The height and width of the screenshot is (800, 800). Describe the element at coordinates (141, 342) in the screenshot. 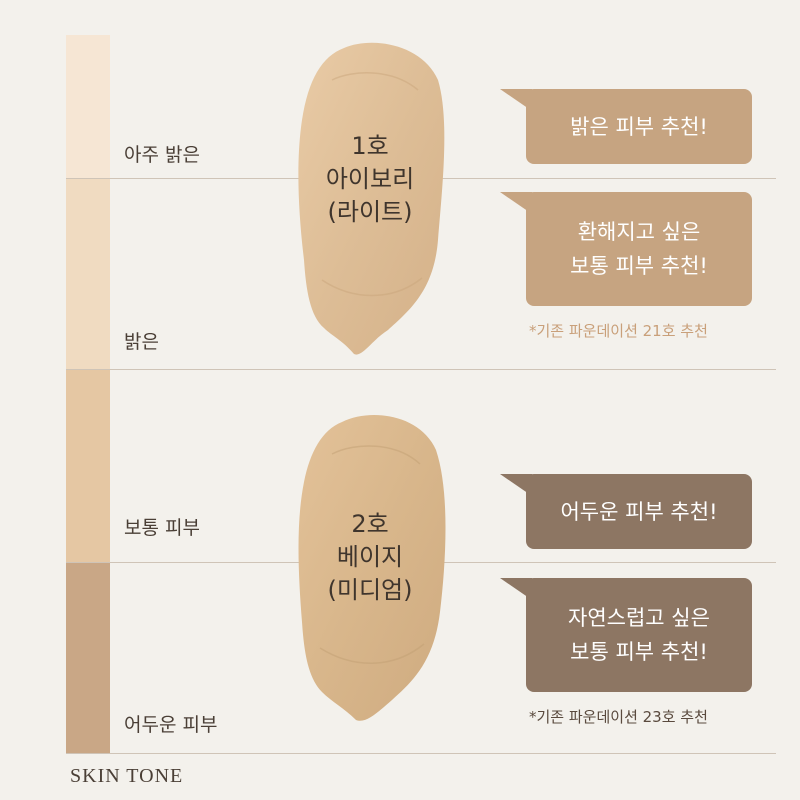

I see `tone-label-light: 밝은` at that location.